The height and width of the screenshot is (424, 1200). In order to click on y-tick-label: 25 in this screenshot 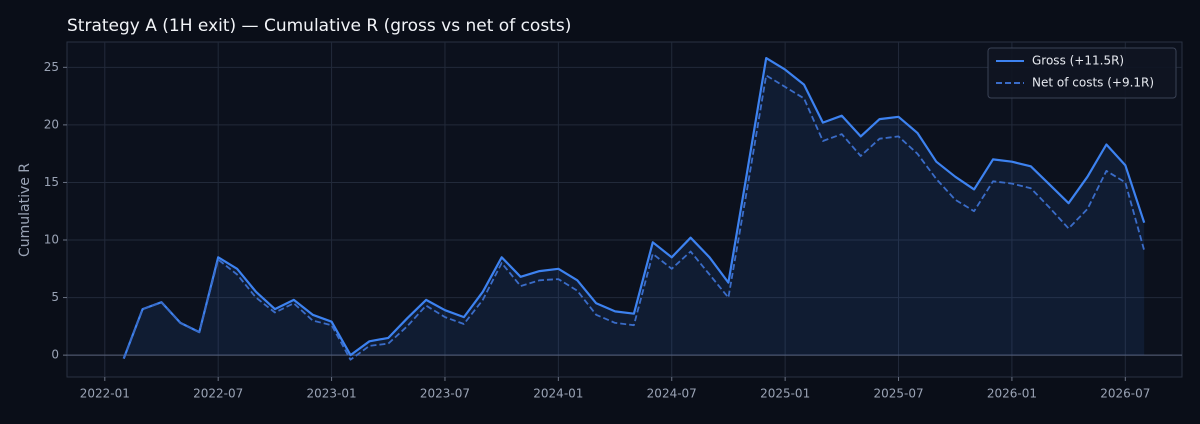, I will do `click(51, 67)`.